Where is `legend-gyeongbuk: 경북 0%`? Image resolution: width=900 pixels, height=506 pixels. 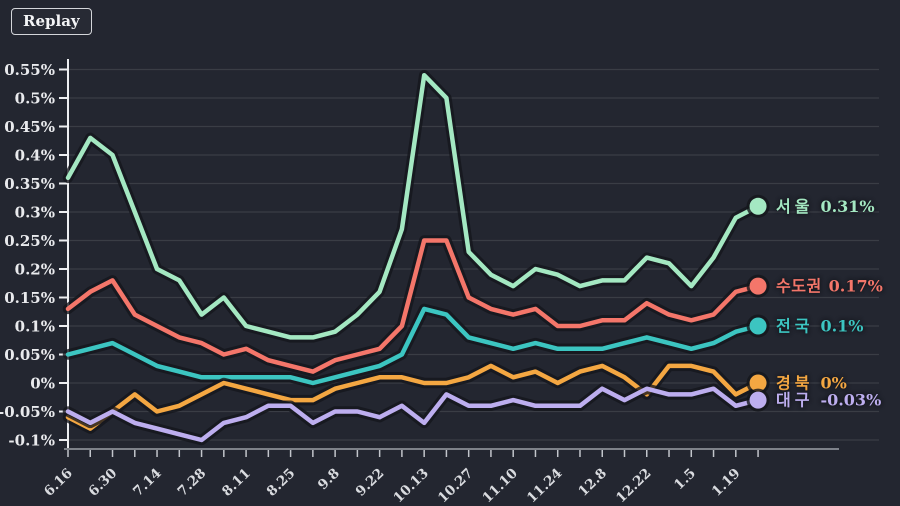 legend-gyeongbuk: 경북 0% is located at coordinates (811, 383).